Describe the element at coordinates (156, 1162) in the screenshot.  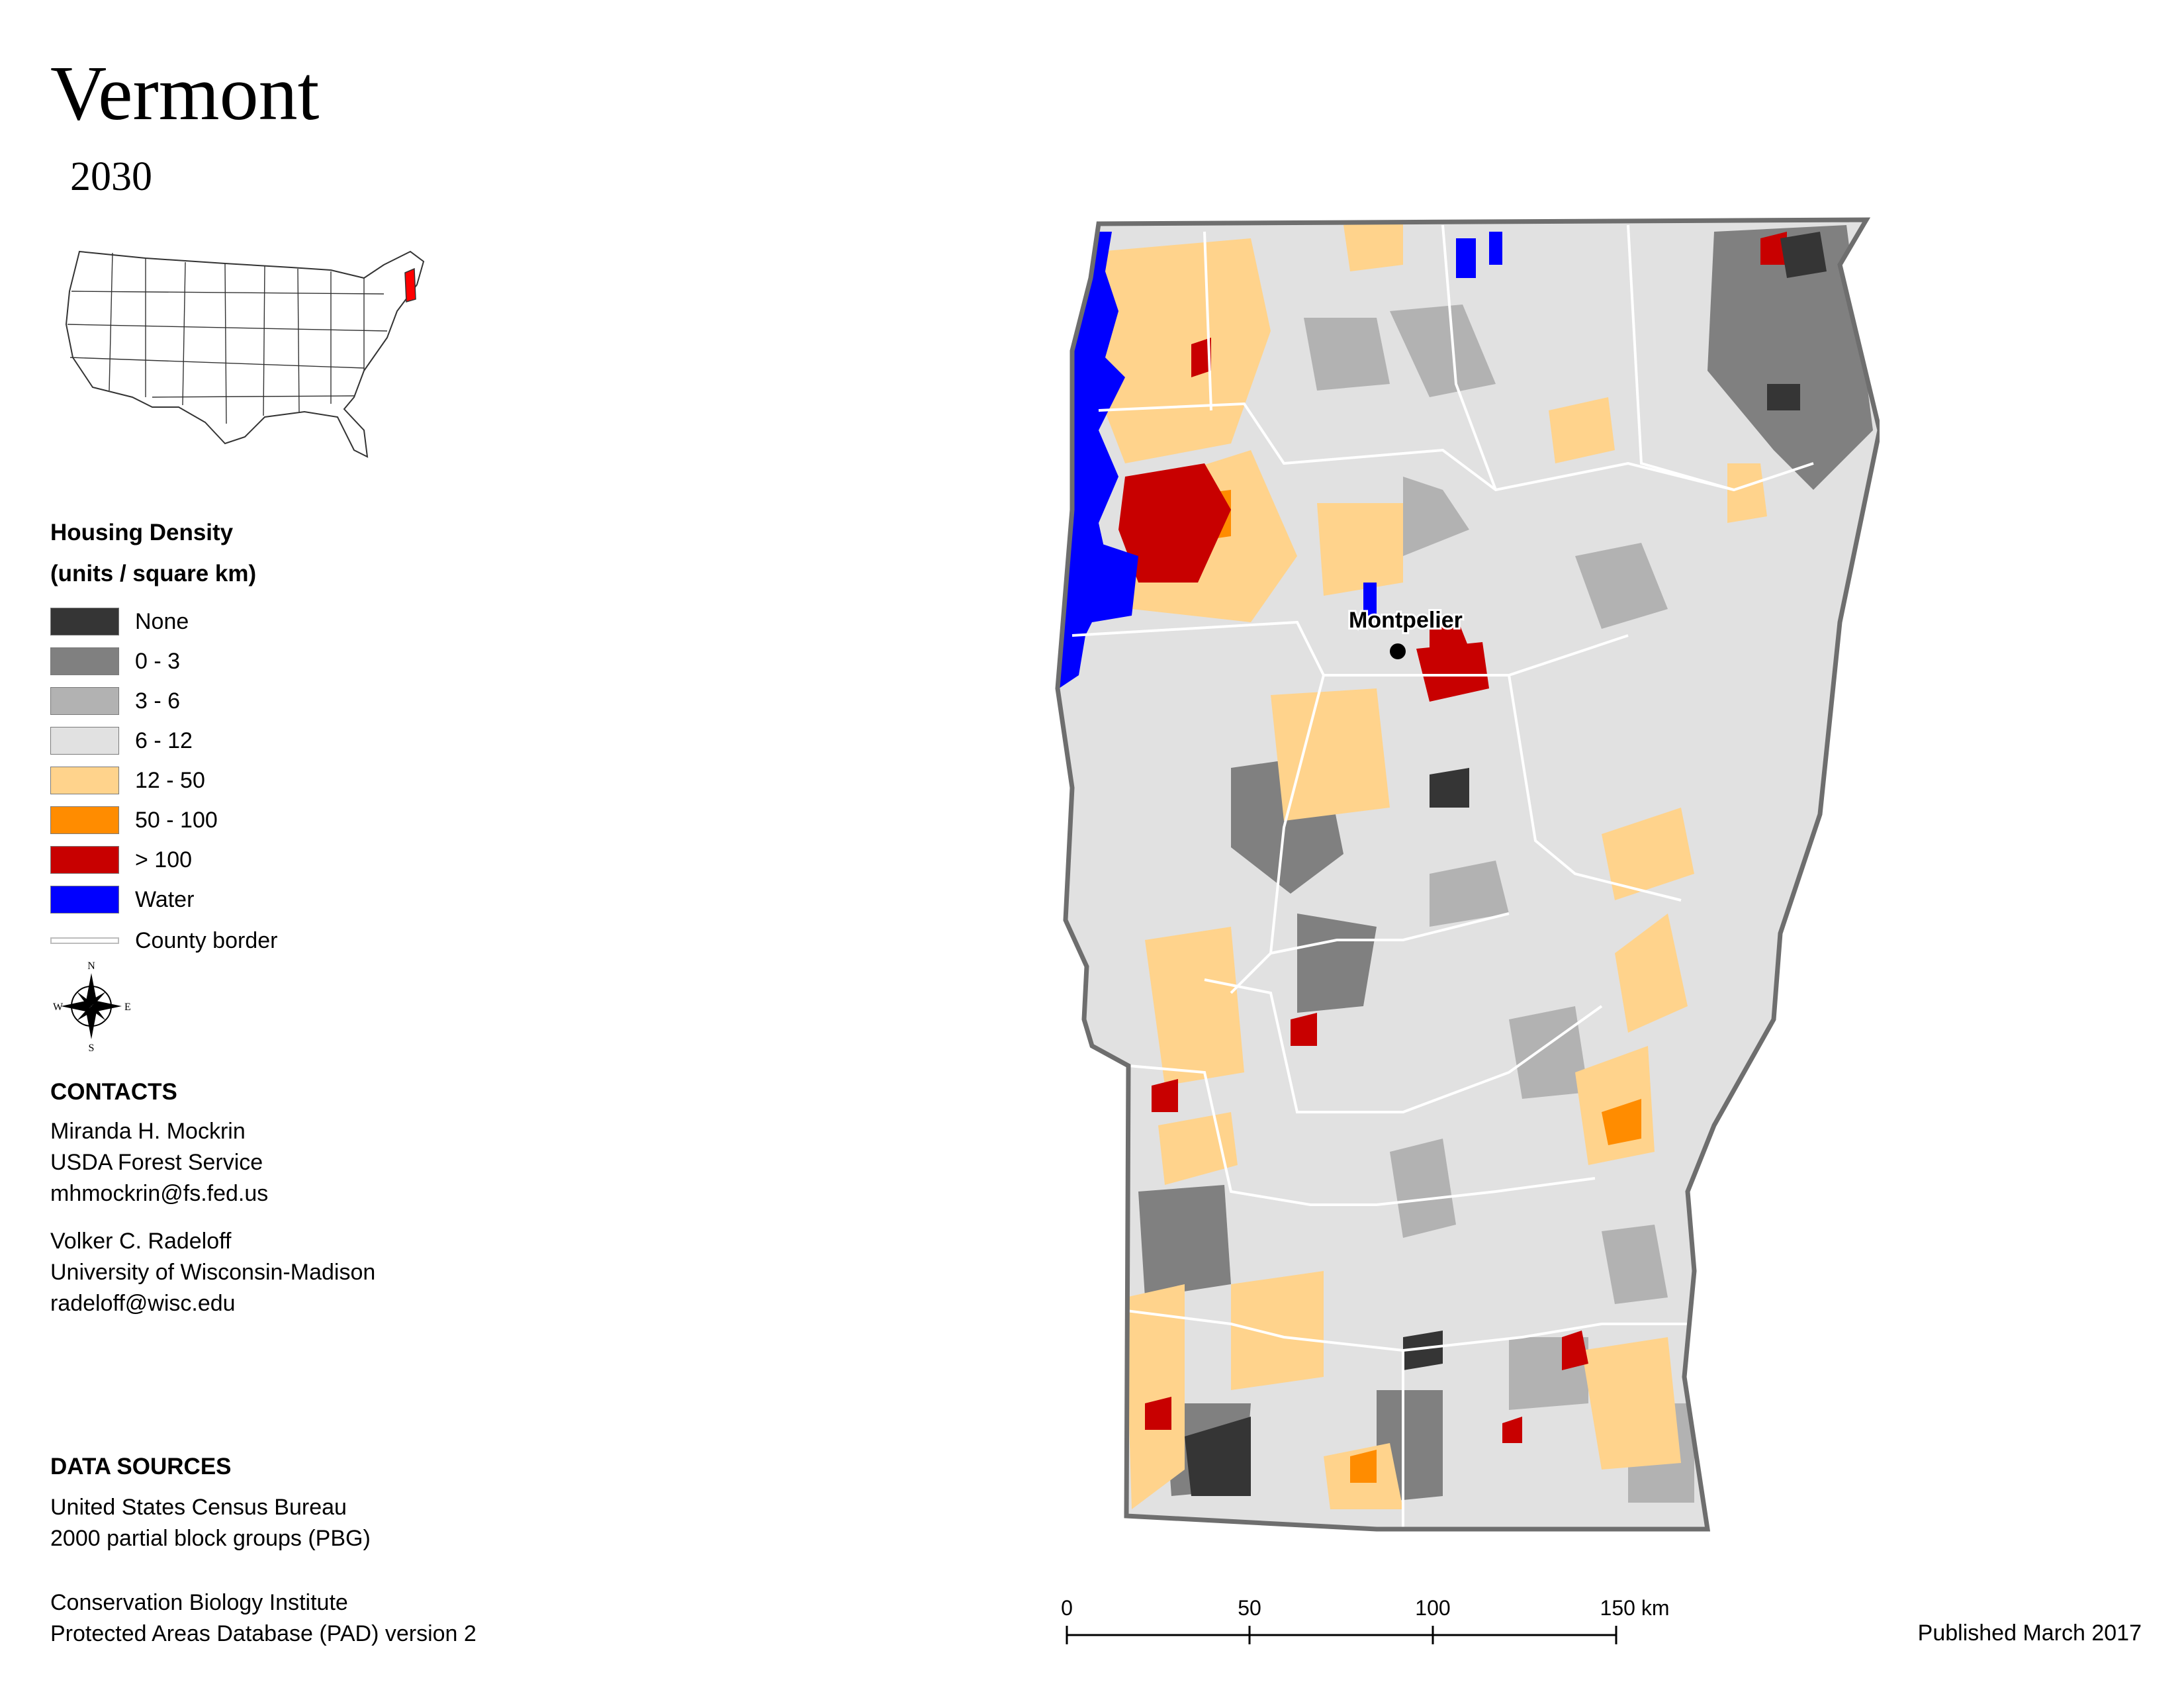
I see `contact-org: USDA Forest Service` at that location.